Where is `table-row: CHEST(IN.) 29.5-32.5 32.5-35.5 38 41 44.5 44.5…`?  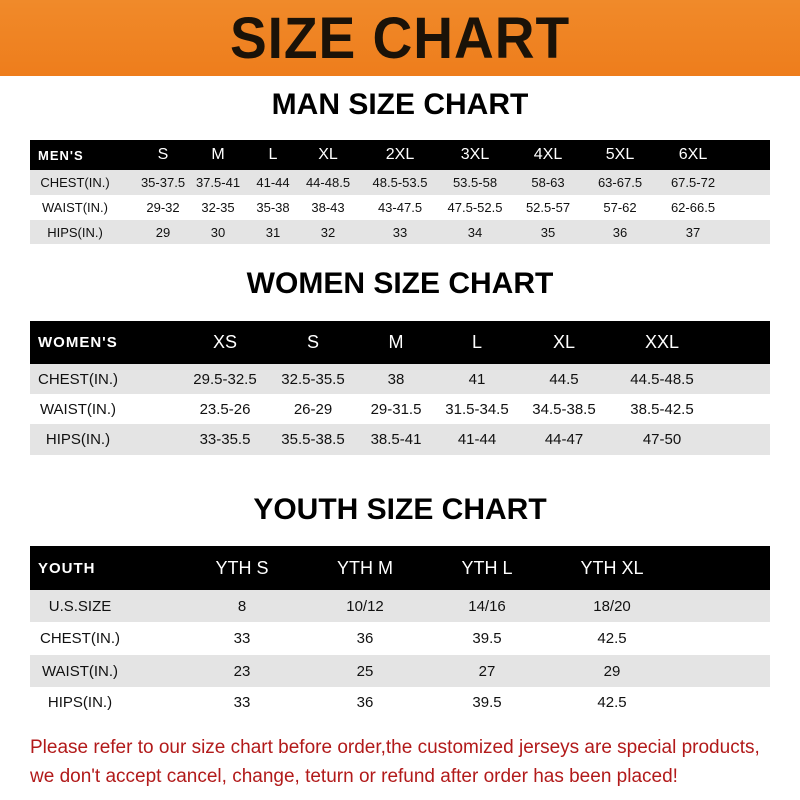
table-row: CHEST(IN.) 29.5-32.5 32.5-35.5 38 41 44.5 44.5… is located at coordinates (400, 379).